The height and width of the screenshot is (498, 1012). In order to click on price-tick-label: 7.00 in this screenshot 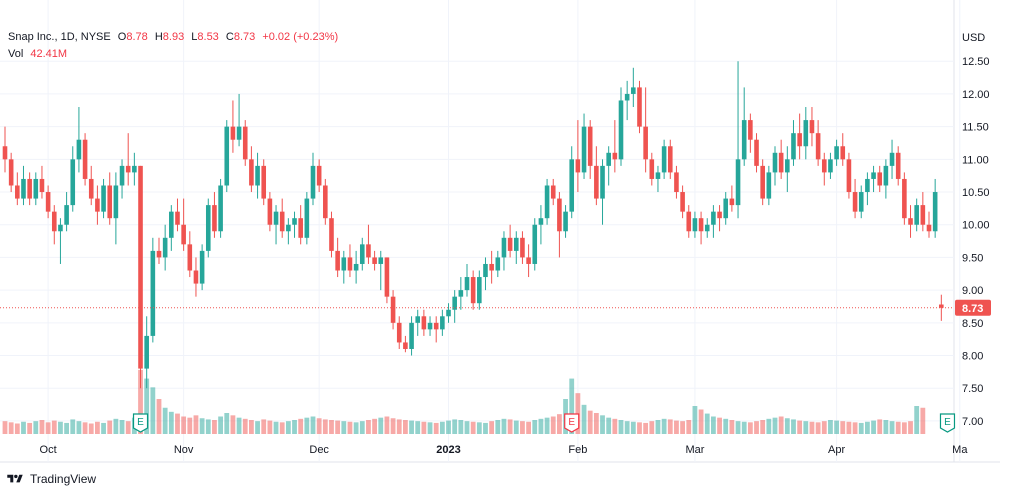, I will do `click(972, 422)`.